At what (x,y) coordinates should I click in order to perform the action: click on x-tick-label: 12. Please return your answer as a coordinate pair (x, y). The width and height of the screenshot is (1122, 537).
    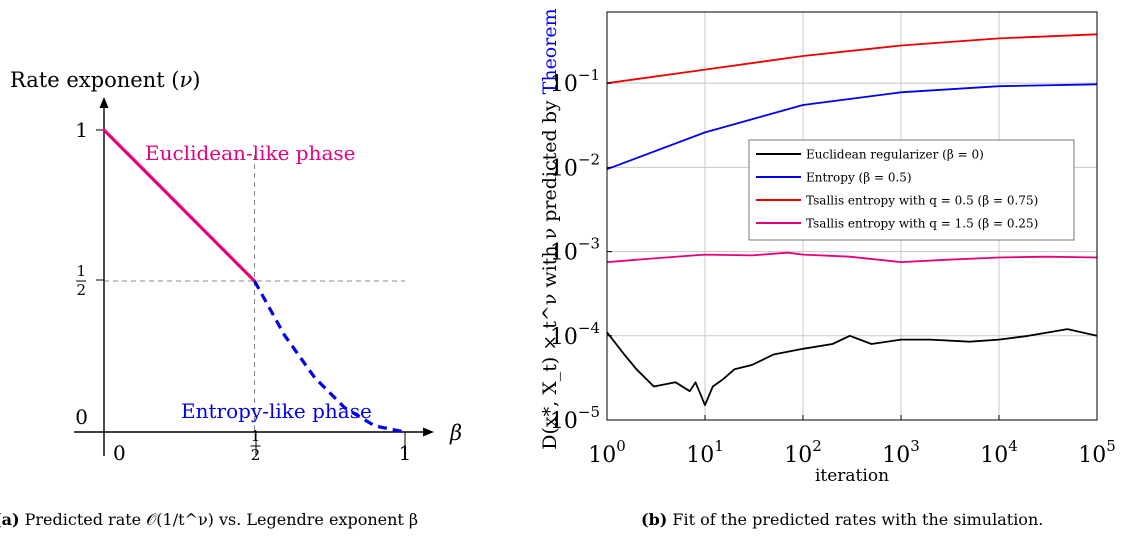
    Looking at the image, I should click on (255, 445).